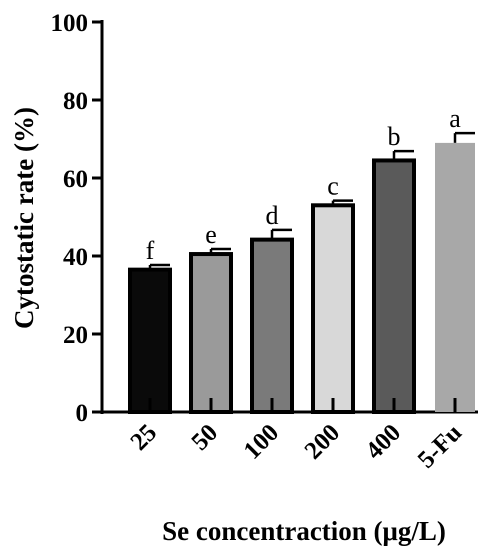  Describe the element at coordinates (384, 442) in the screenshot. I see `x-tick-label-4: 400` at that location.